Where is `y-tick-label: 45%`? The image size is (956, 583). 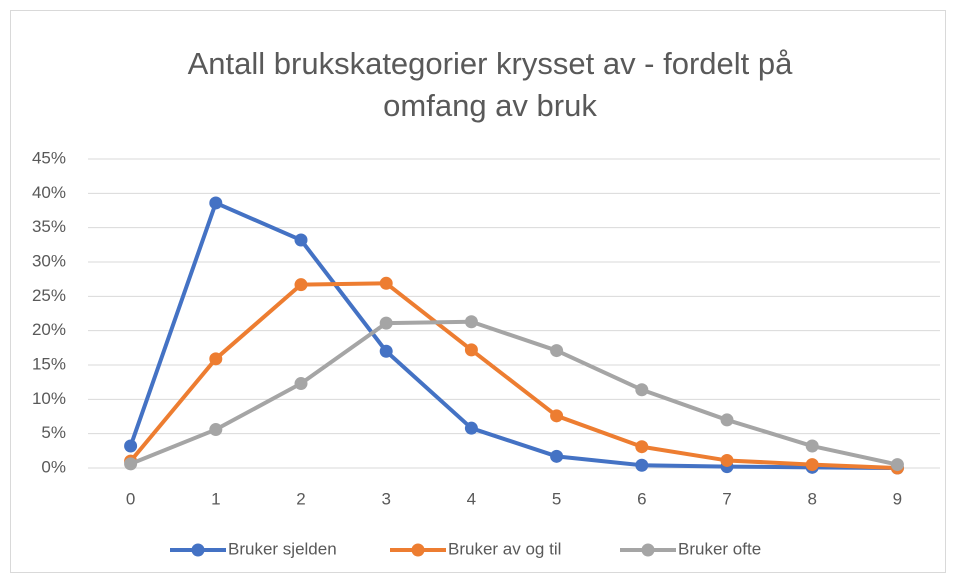
y-tick-label: 45% is located at coordinates (49, 157).